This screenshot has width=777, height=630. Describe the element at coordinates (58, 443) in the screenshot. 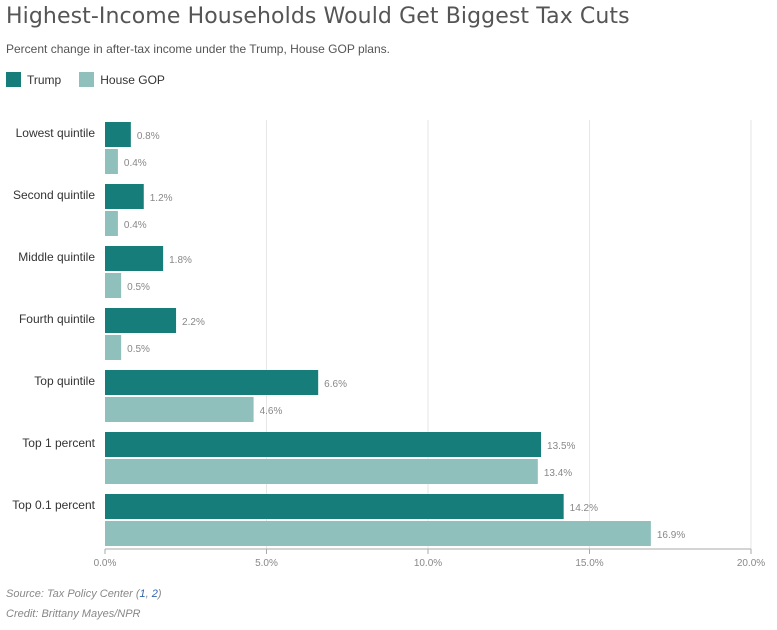

I see `category-label: Top 1 percent` at that location.